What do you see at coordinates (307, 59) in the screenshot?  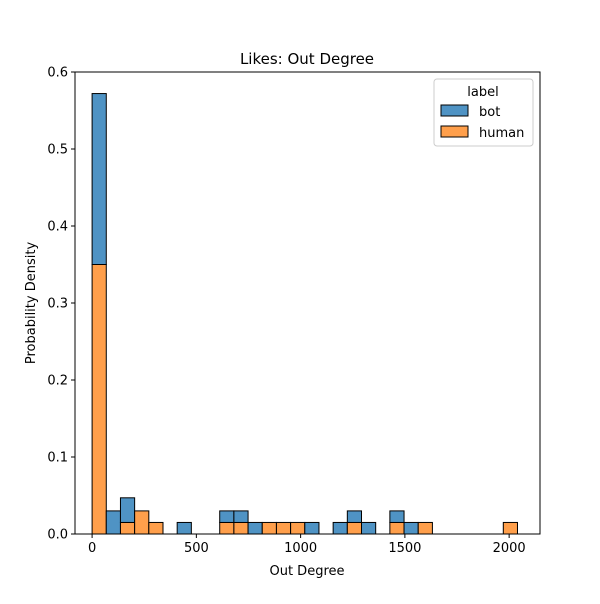 I see `chart-title: Likes: Out Degree` at bounding box center [307, 59].